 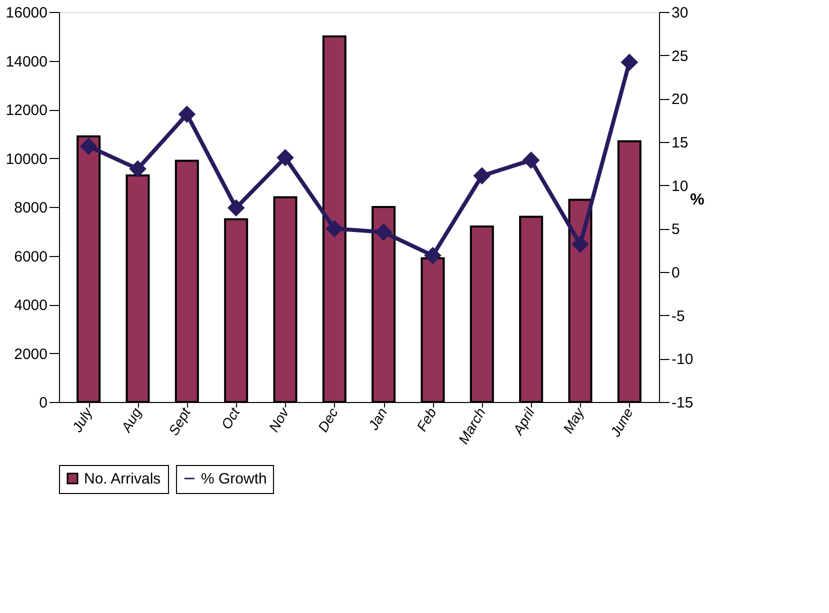 I want to click on y2-tick-label: -10, so click(x=683, y=359).